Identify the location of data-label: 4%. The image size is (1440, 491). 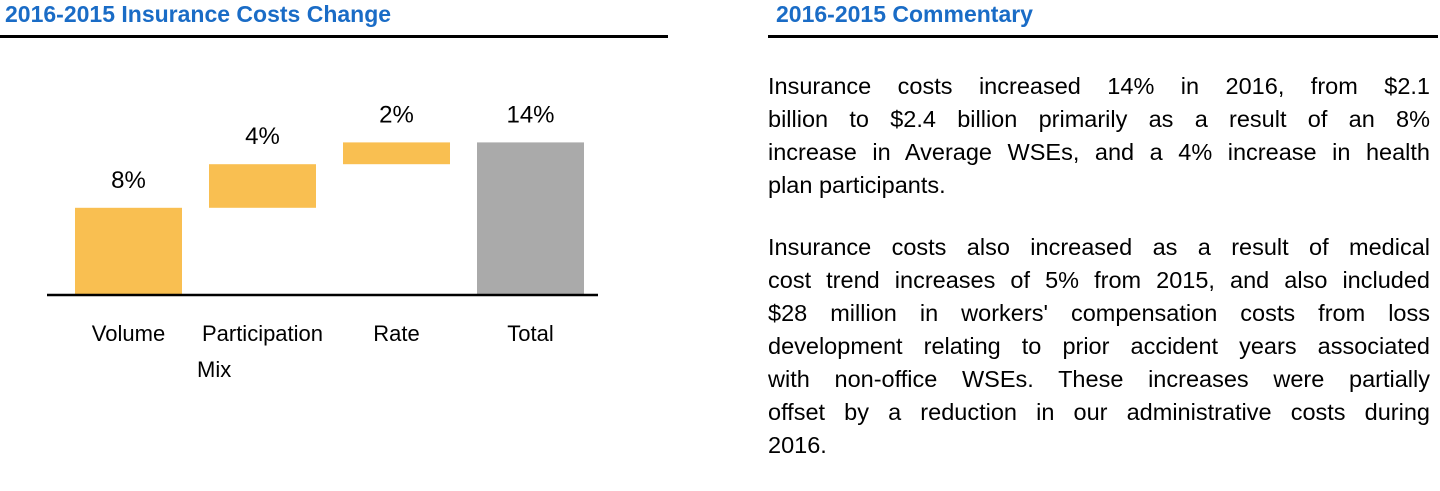
(262, 136).